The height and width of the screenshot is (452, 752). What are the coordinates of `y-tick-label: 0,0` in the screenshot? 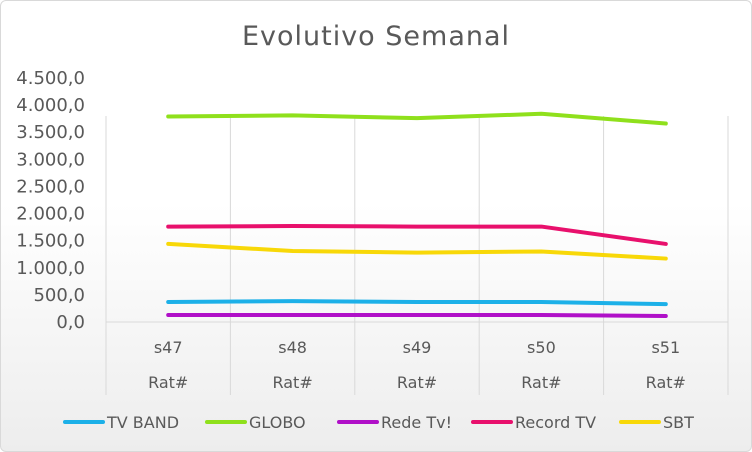 It's located at (70, 322).